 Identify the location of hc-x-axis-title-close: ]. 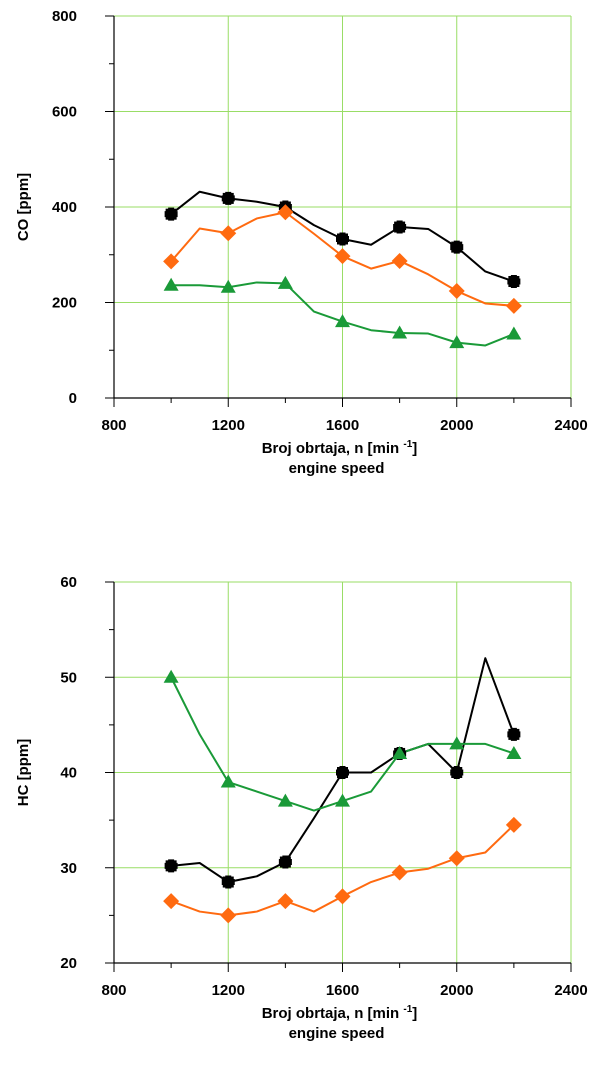
(414, 1013).